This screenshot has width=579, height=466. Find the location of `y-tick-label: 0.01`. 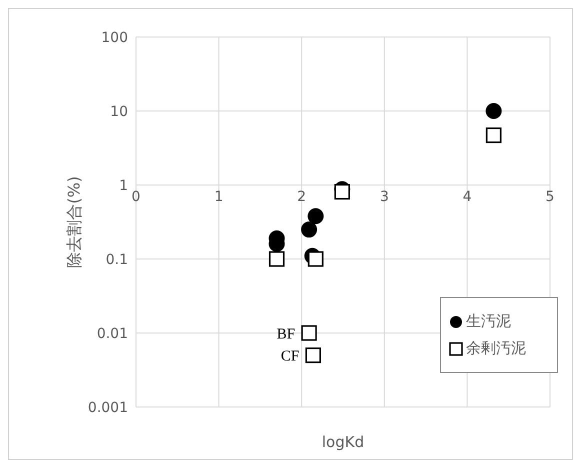

y-tick-label: 0.01 is located at coordinates (112, 334).